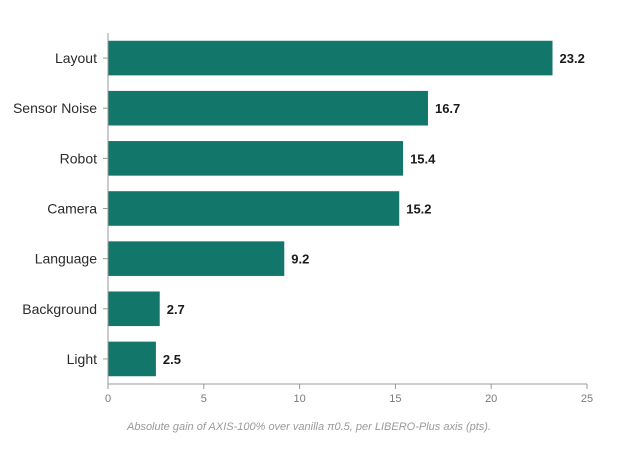  What do you see at coordinates (82, 359) in the screenshot?
I see `y-tick-label: Light` at bounding box center [82, 359].